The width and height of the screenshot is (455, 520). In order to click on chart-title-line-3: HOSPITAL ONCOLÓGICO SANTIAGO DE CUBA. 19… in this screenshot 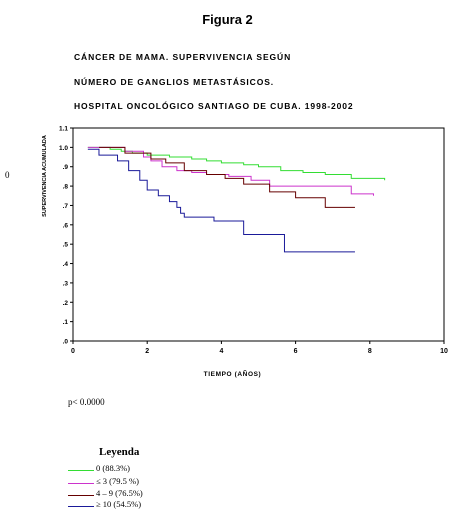, I will do `click(214, 106)`.